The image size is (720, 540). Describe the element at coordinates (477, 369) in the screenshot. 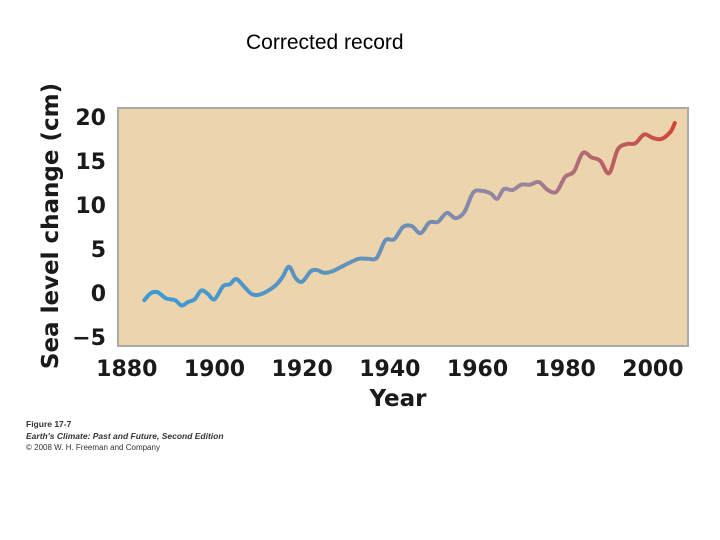

I see `x-tick-label: 1960` at that location.